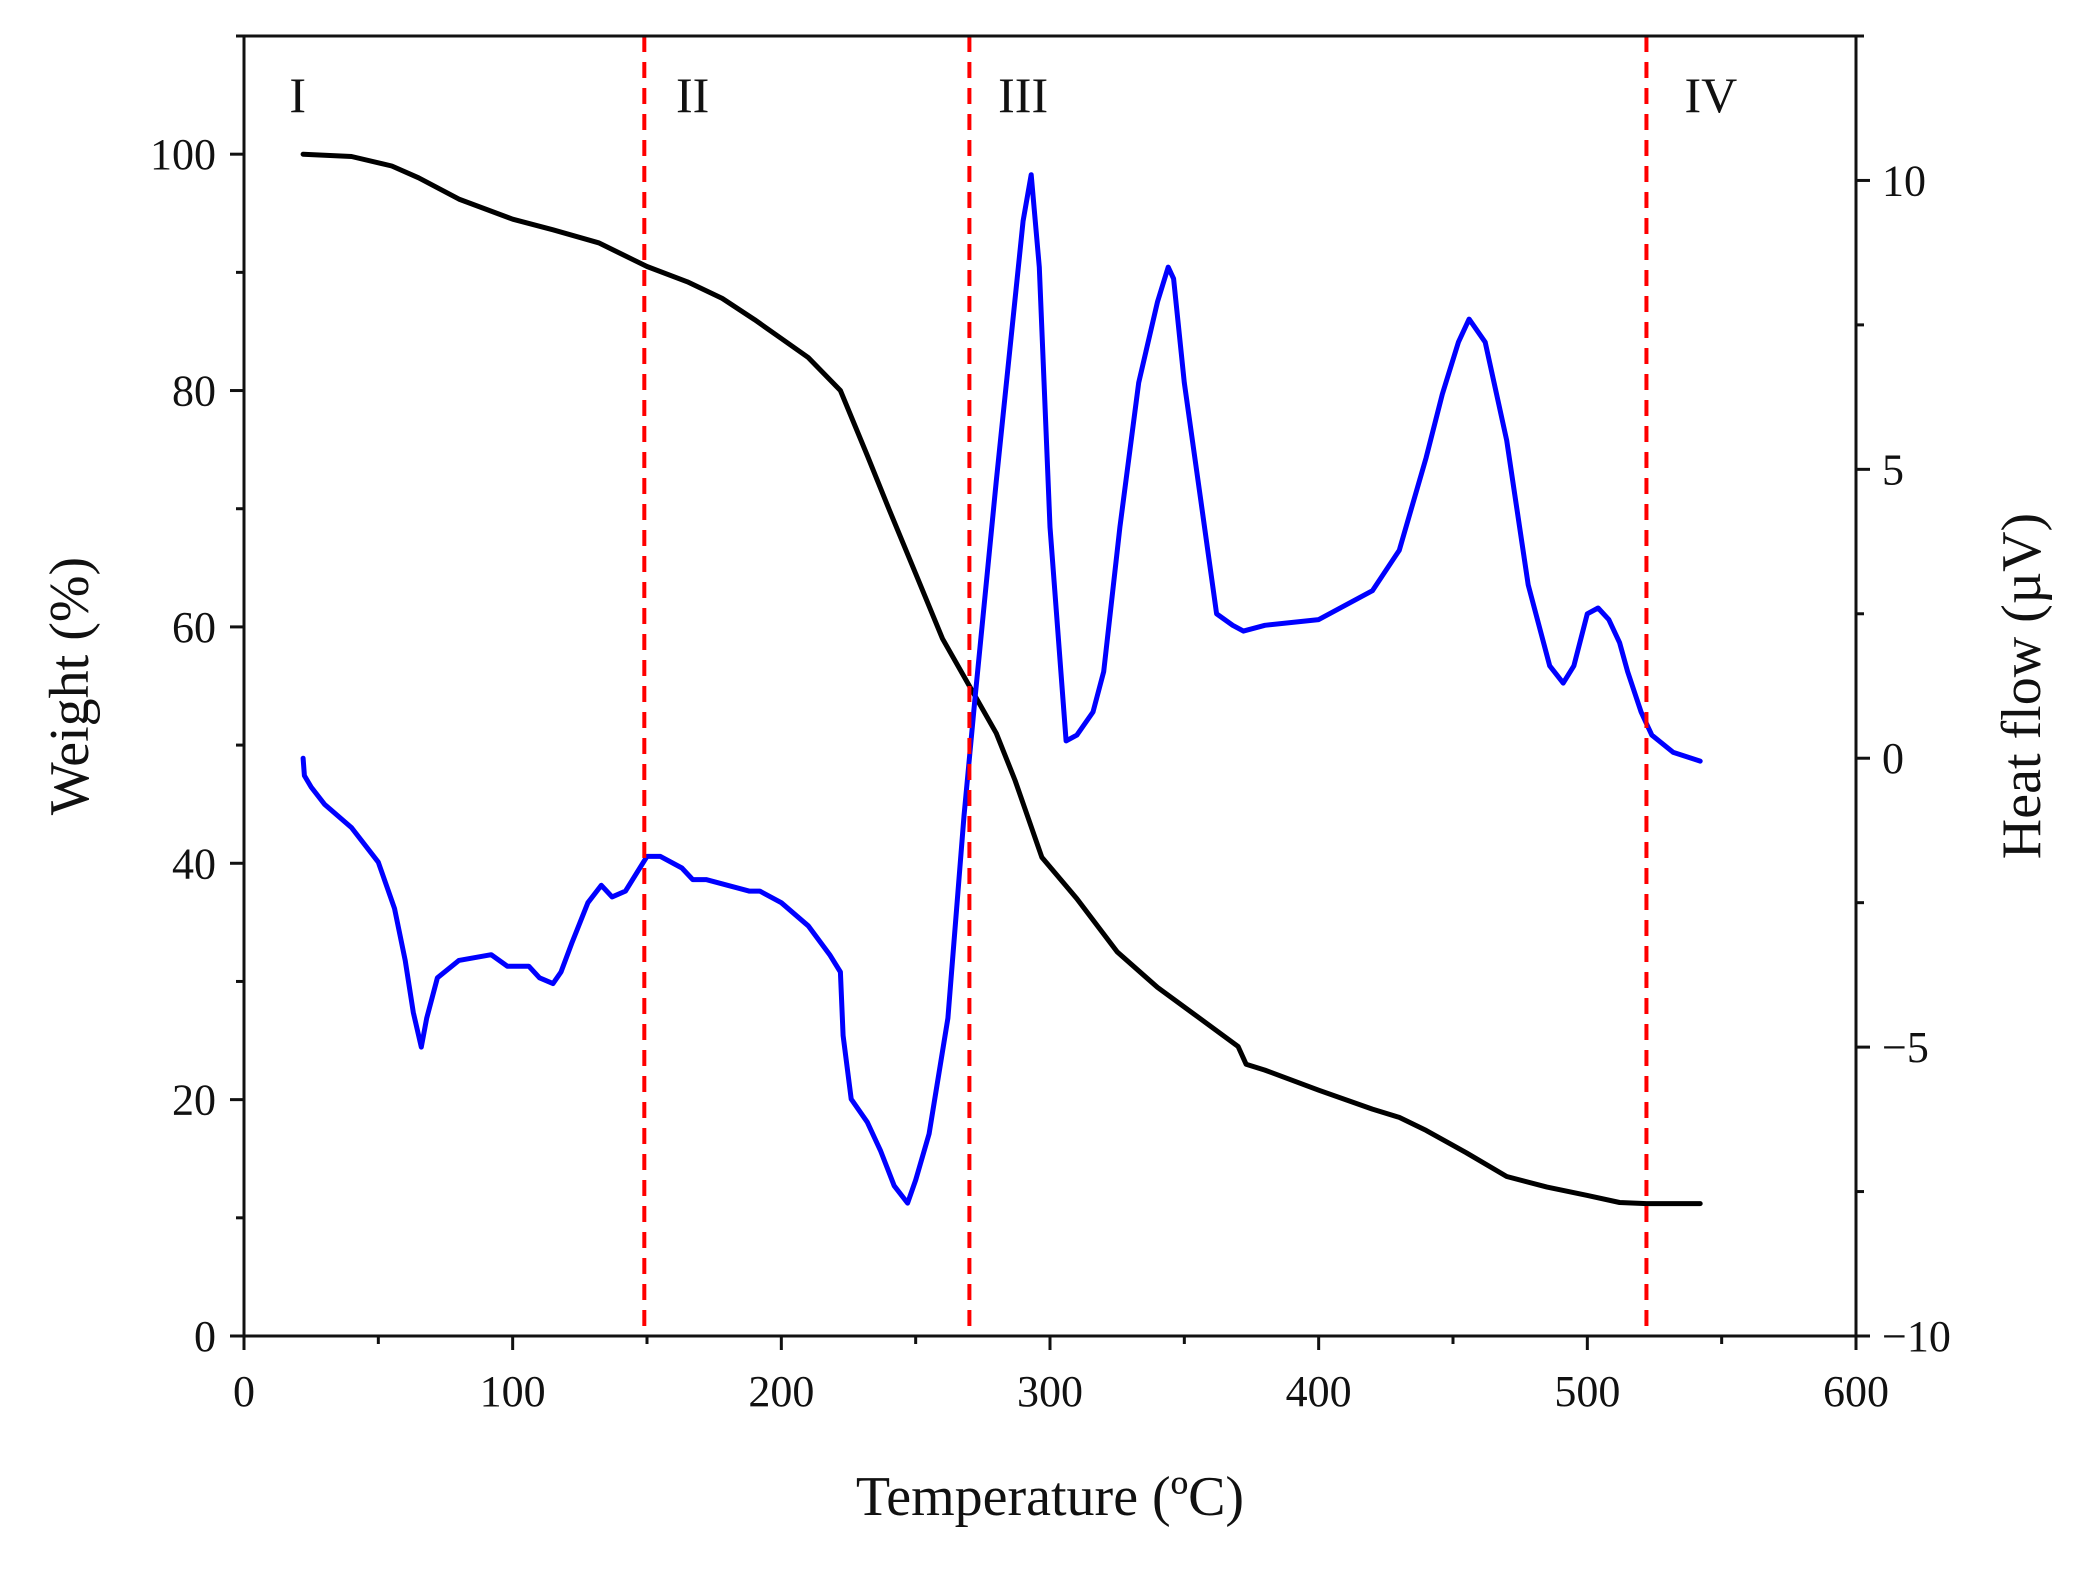  I want to click on y2-tick-label: 0, so click(1893, 758).